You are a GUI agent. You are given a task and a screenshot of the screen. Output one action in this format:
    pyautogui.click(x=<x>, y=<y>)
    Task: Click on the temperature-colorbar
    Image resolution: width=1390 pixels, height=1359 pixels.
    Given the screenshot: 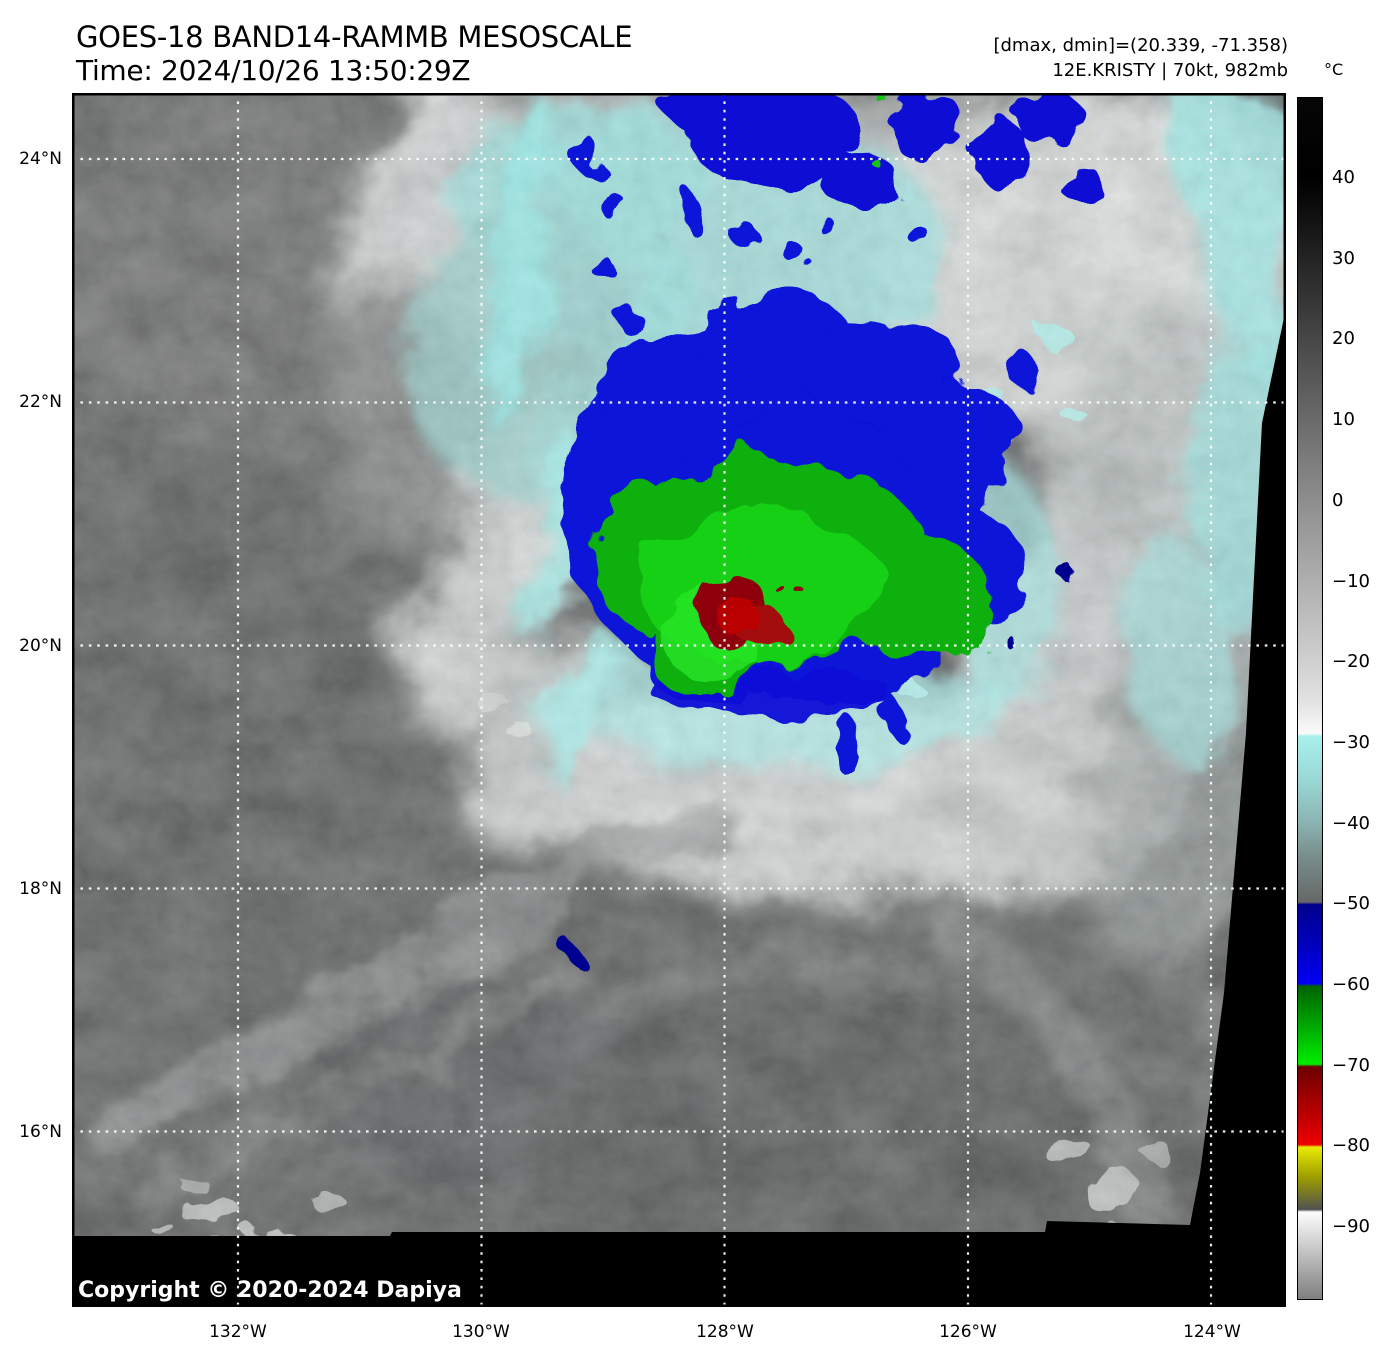 What is the action you would take?
    pyautogui.click(x=1310, y=698)
    